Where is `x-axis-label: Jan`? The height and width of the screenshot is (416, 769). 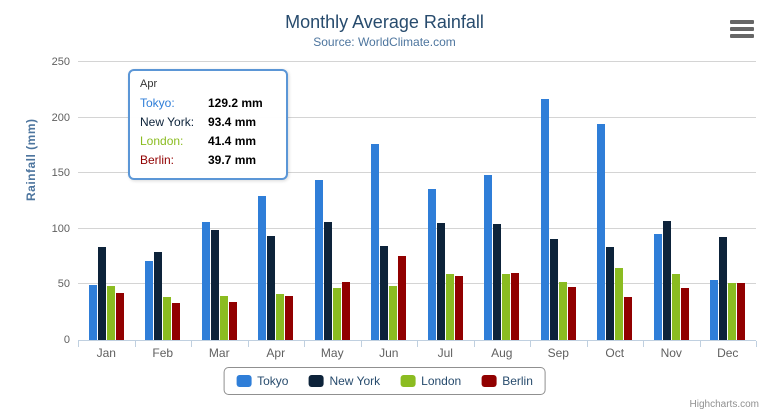
x-axis-label: Jan is located at coordinates (106, 353).